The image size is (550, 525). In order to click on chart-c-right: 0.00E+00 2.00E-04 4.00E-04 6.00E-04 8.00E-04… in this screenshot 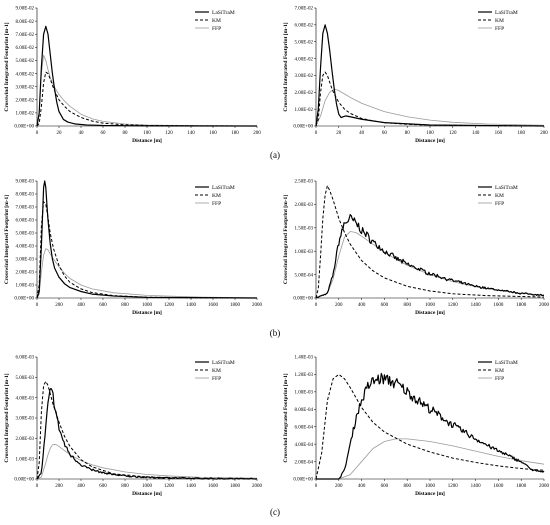, I will do `click(416, 426)`.